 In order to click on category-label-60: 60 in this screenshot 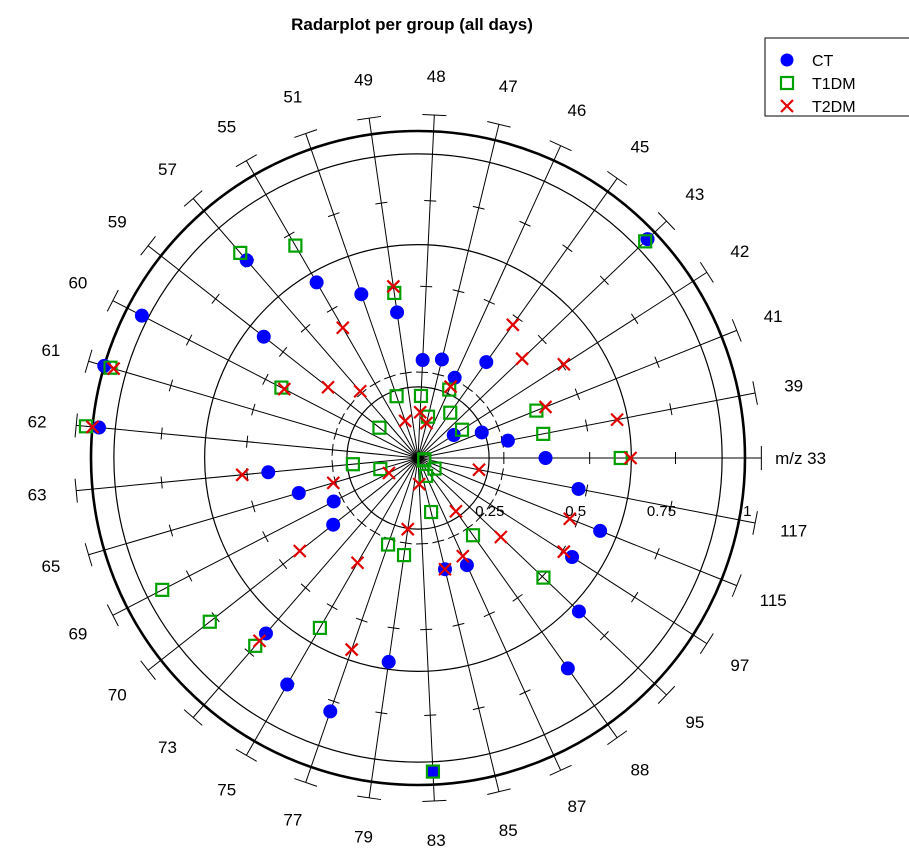, I will do `click(77, 283)`.